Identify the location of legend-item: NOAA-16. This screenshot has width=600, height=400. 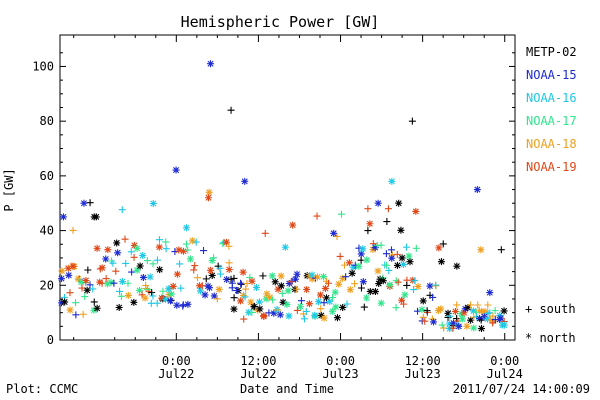
(551, 98).